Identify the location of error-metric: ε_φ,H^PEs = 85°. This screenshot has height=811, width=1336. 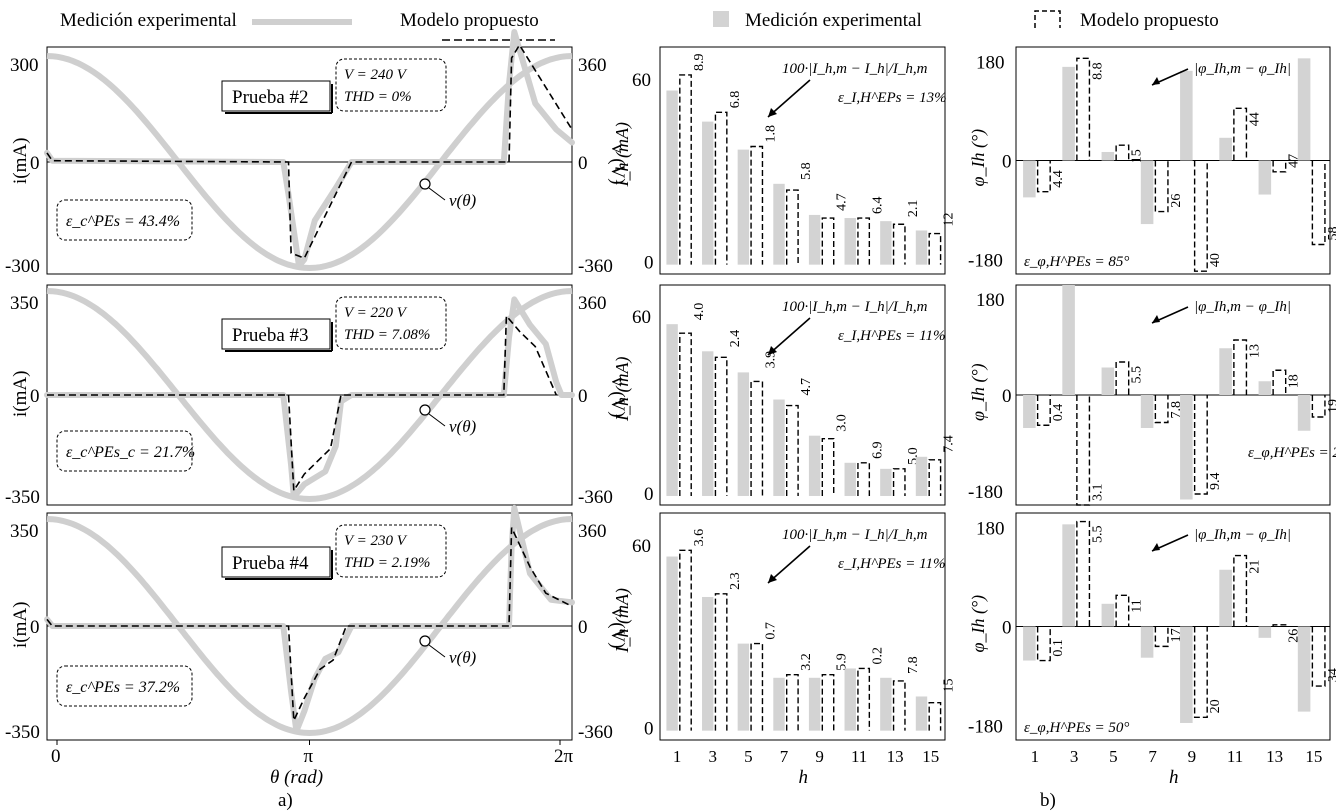
(1076, 262).